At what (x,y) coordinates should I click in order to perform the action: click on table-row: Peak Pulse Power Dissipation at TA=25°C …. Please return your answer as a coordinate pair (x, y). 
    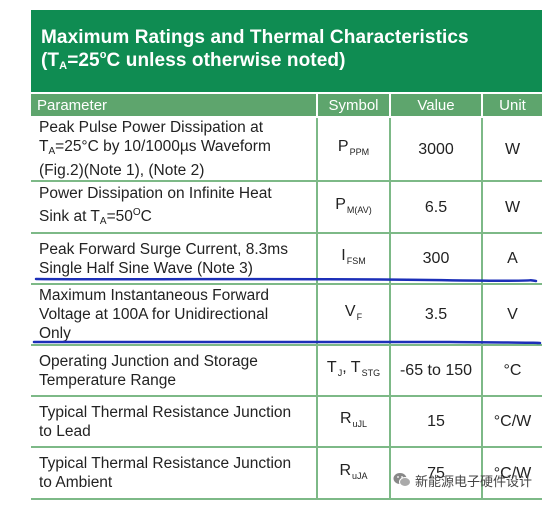
    Looking at the image, I should click on (286, 149).